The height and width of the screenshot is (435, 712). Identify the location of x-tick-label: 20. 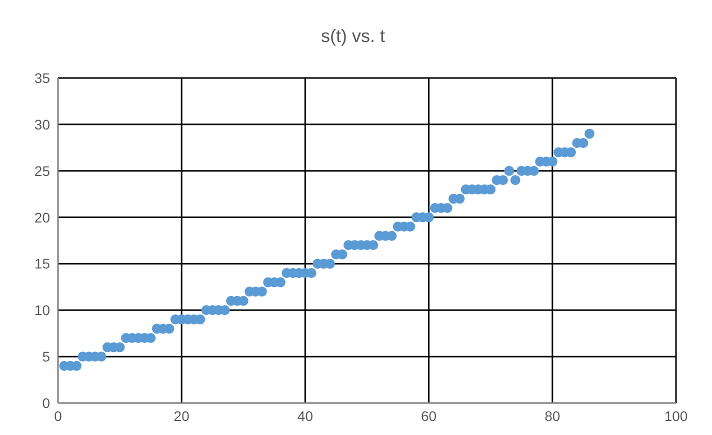
(182, 416).